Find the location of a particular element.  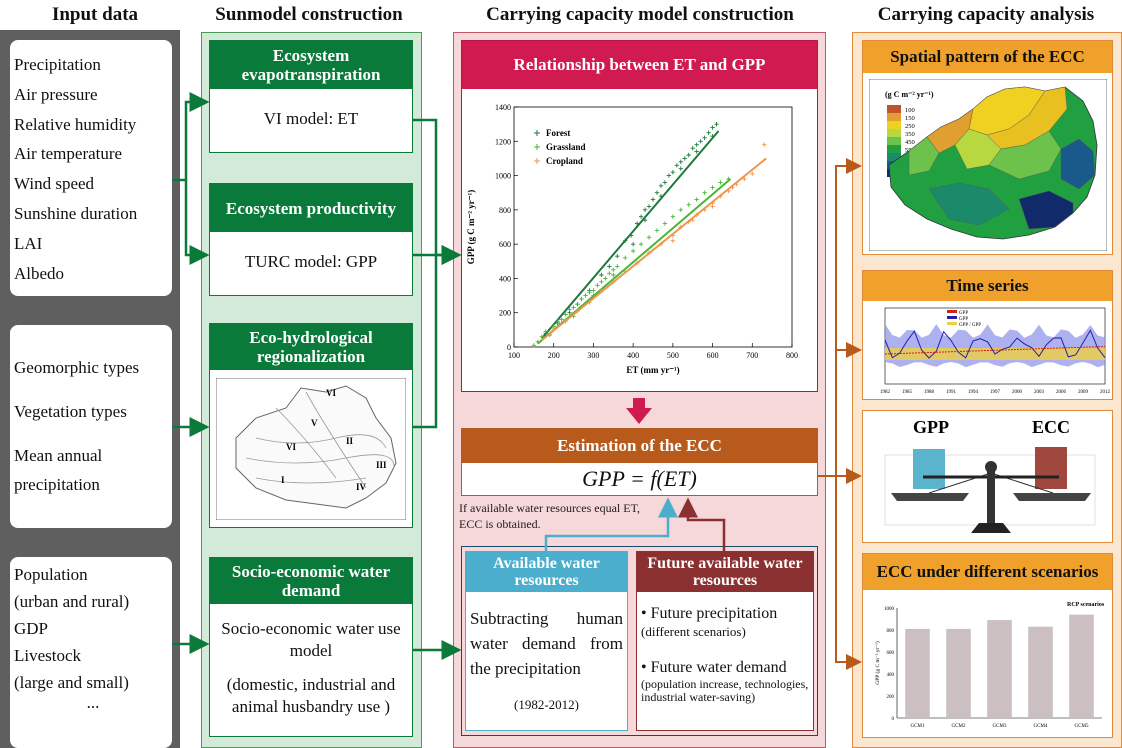

ecc-formula: GPP = f(ET) is located at coordinates (639, 478).